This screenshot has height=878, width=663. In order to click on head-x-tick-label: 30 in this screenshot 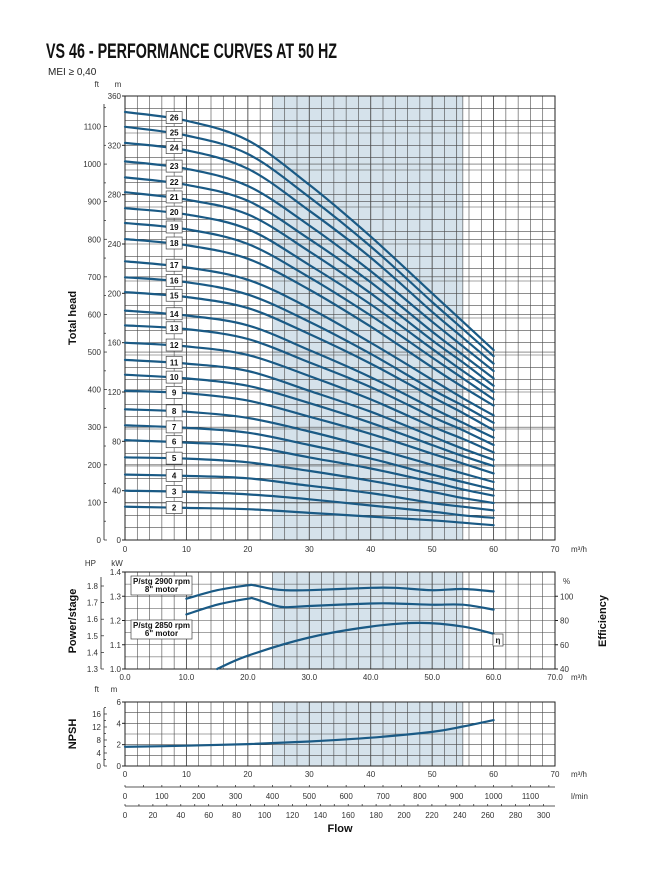, I will do `click(309, 549)`.